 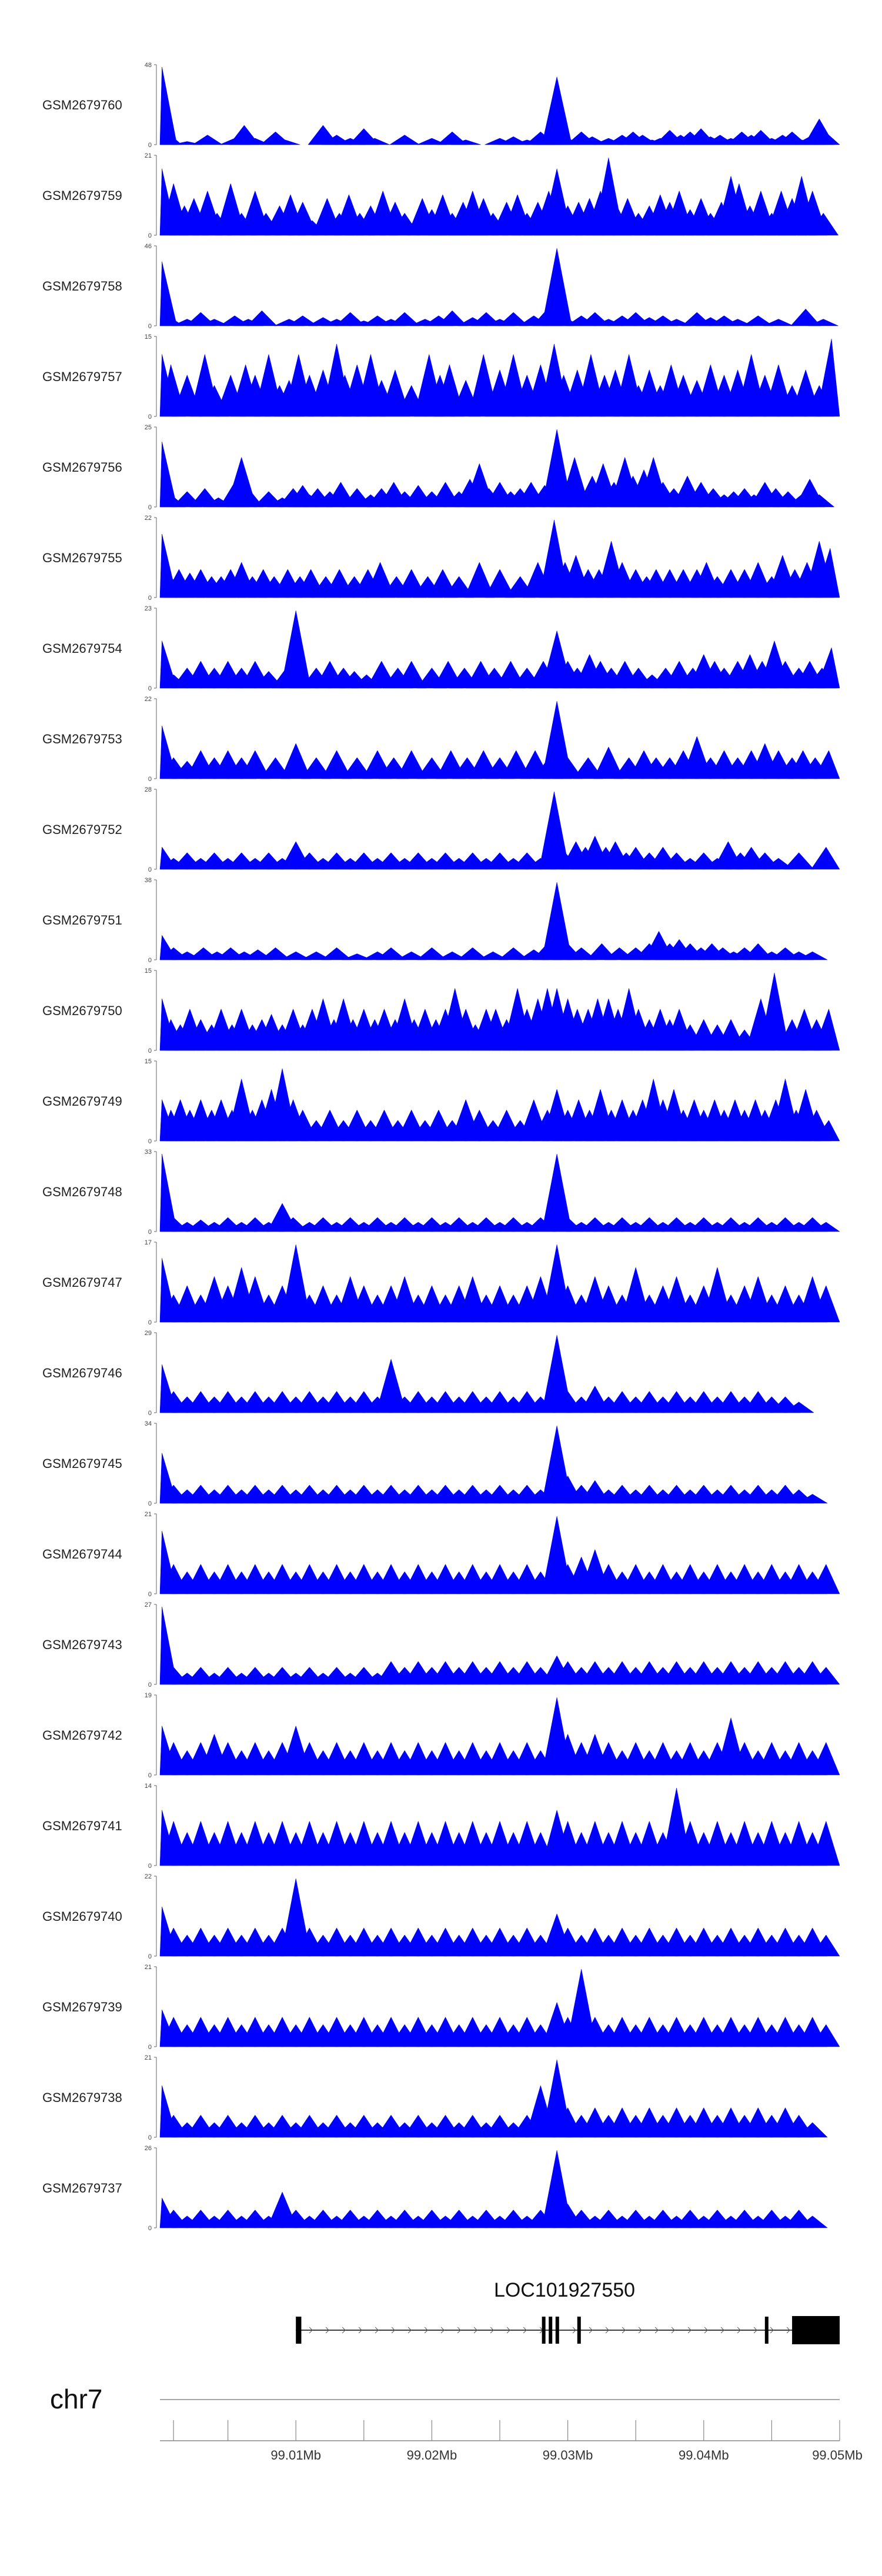 I want to click on track-ymax-label: 26, so click(x=148, y=2148).